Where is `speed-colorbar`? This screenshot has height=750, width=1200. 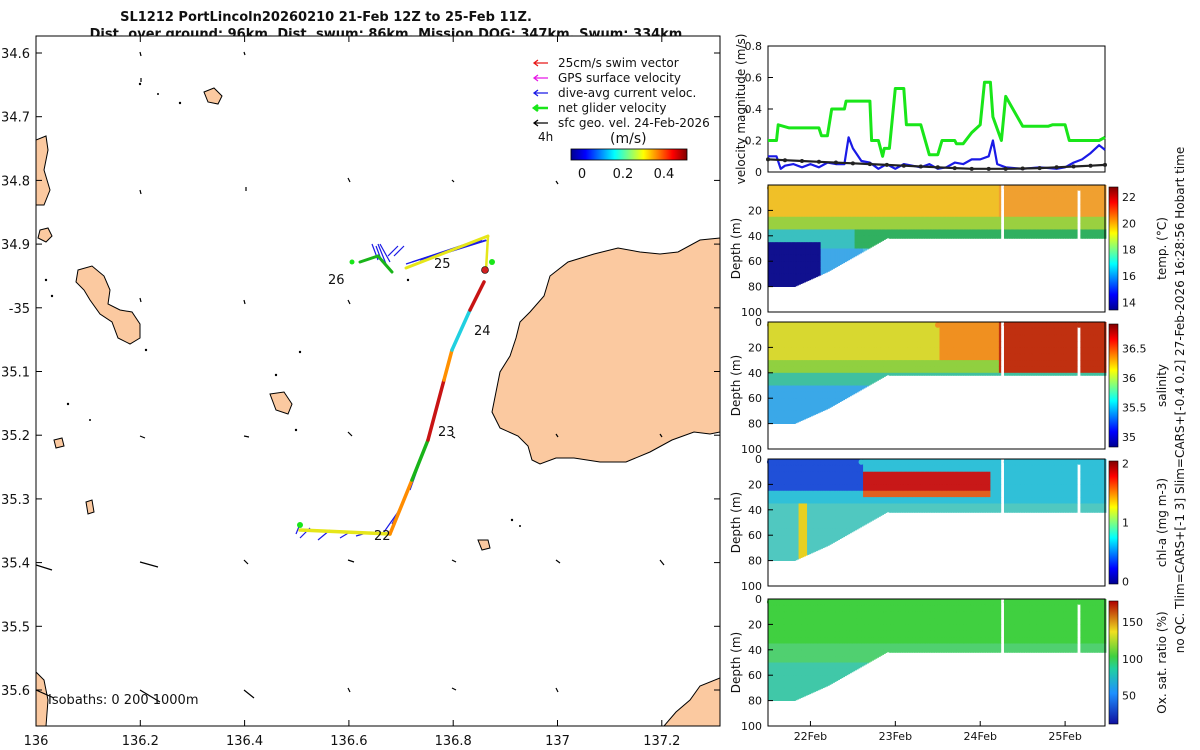
speed-colorbar is located at coordinates (629, 154).